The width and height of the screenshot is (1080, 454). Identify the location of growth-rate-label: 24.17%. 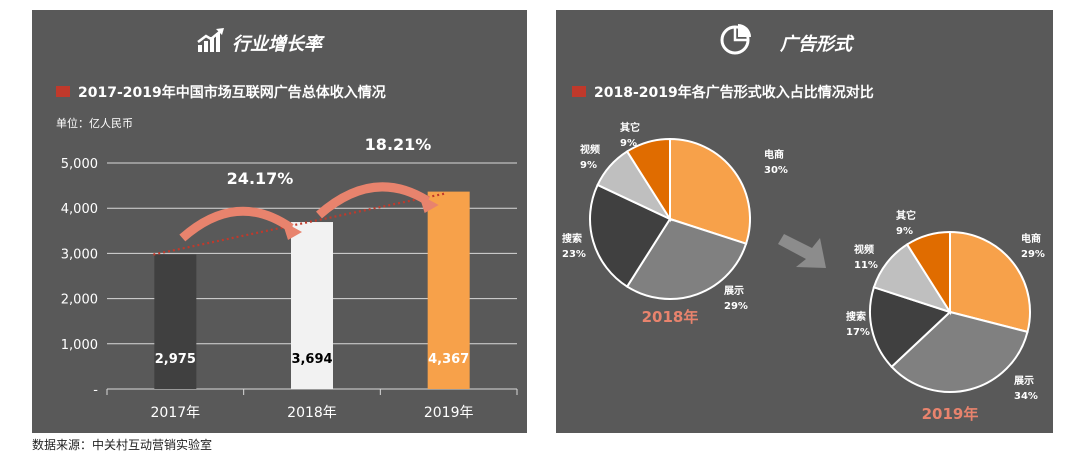
(260, 178).